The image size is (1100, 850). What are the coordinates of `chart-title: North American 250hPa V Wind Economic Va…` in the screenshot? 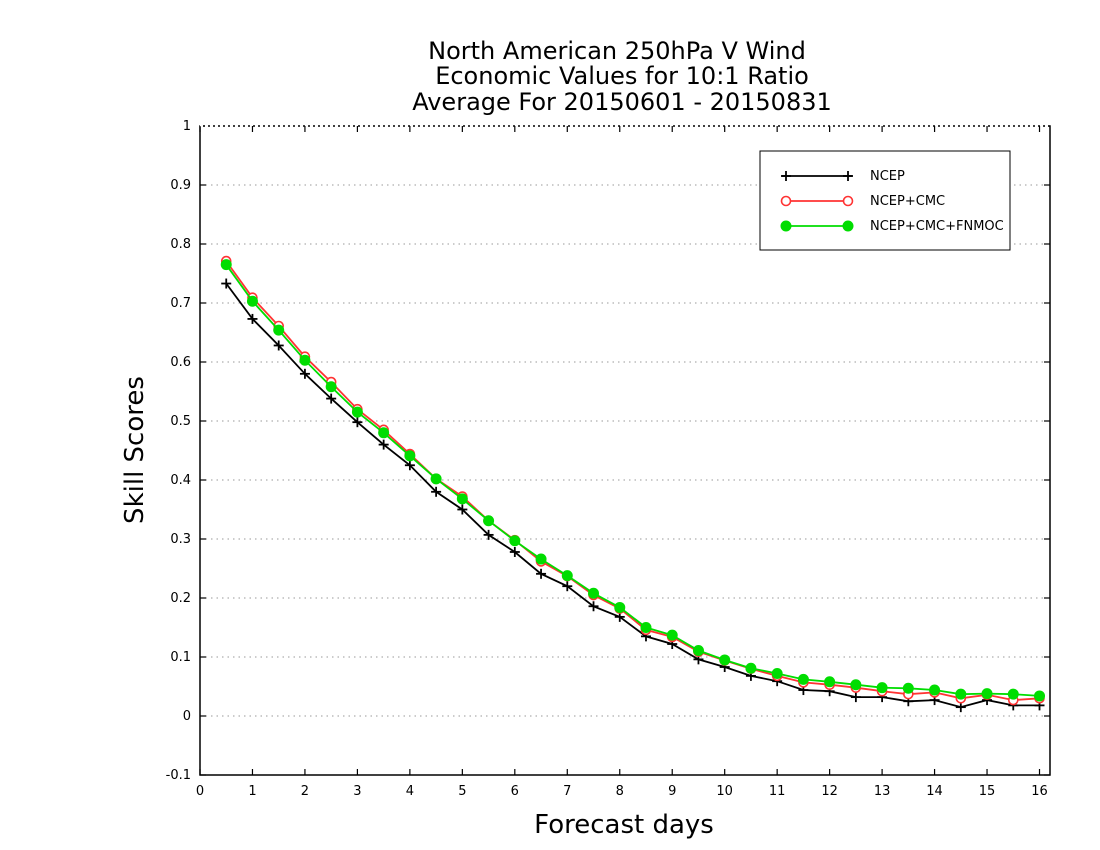 It's located at (622, 76).